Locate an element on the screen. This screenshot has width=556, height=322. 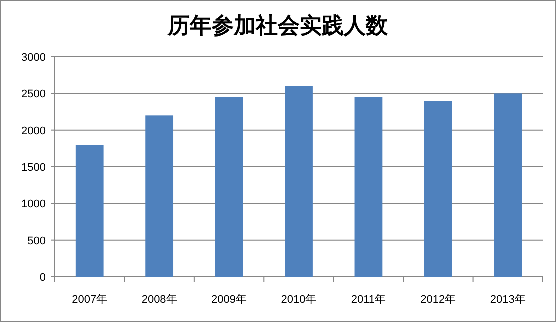
y-tick-label: 1500 is located at coordinates (34, 168).